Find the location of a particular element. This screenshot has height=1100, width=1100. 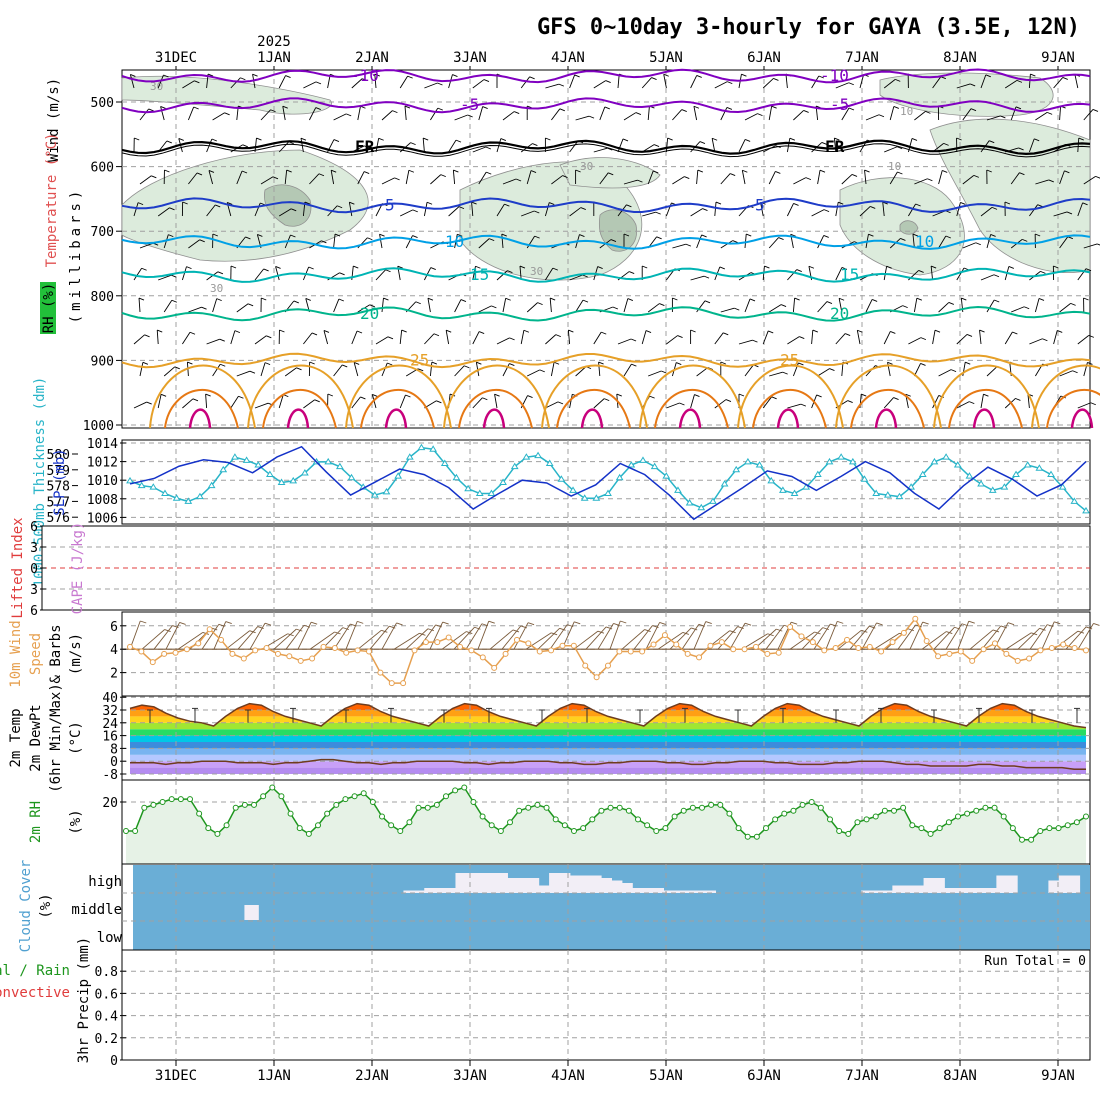

isotherm-label-repeat: 5 is located at coordinates (760, 204).